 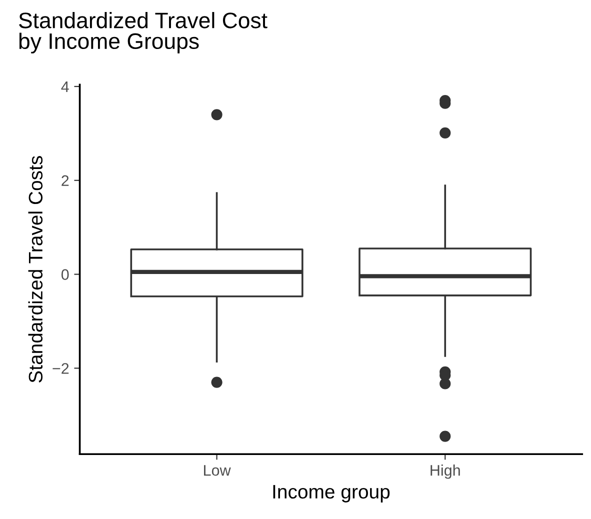 What do you see at coordinates (65, 274) in the screenshot?
I see `y-tick-label: 0` at bounding box center [65, 274].